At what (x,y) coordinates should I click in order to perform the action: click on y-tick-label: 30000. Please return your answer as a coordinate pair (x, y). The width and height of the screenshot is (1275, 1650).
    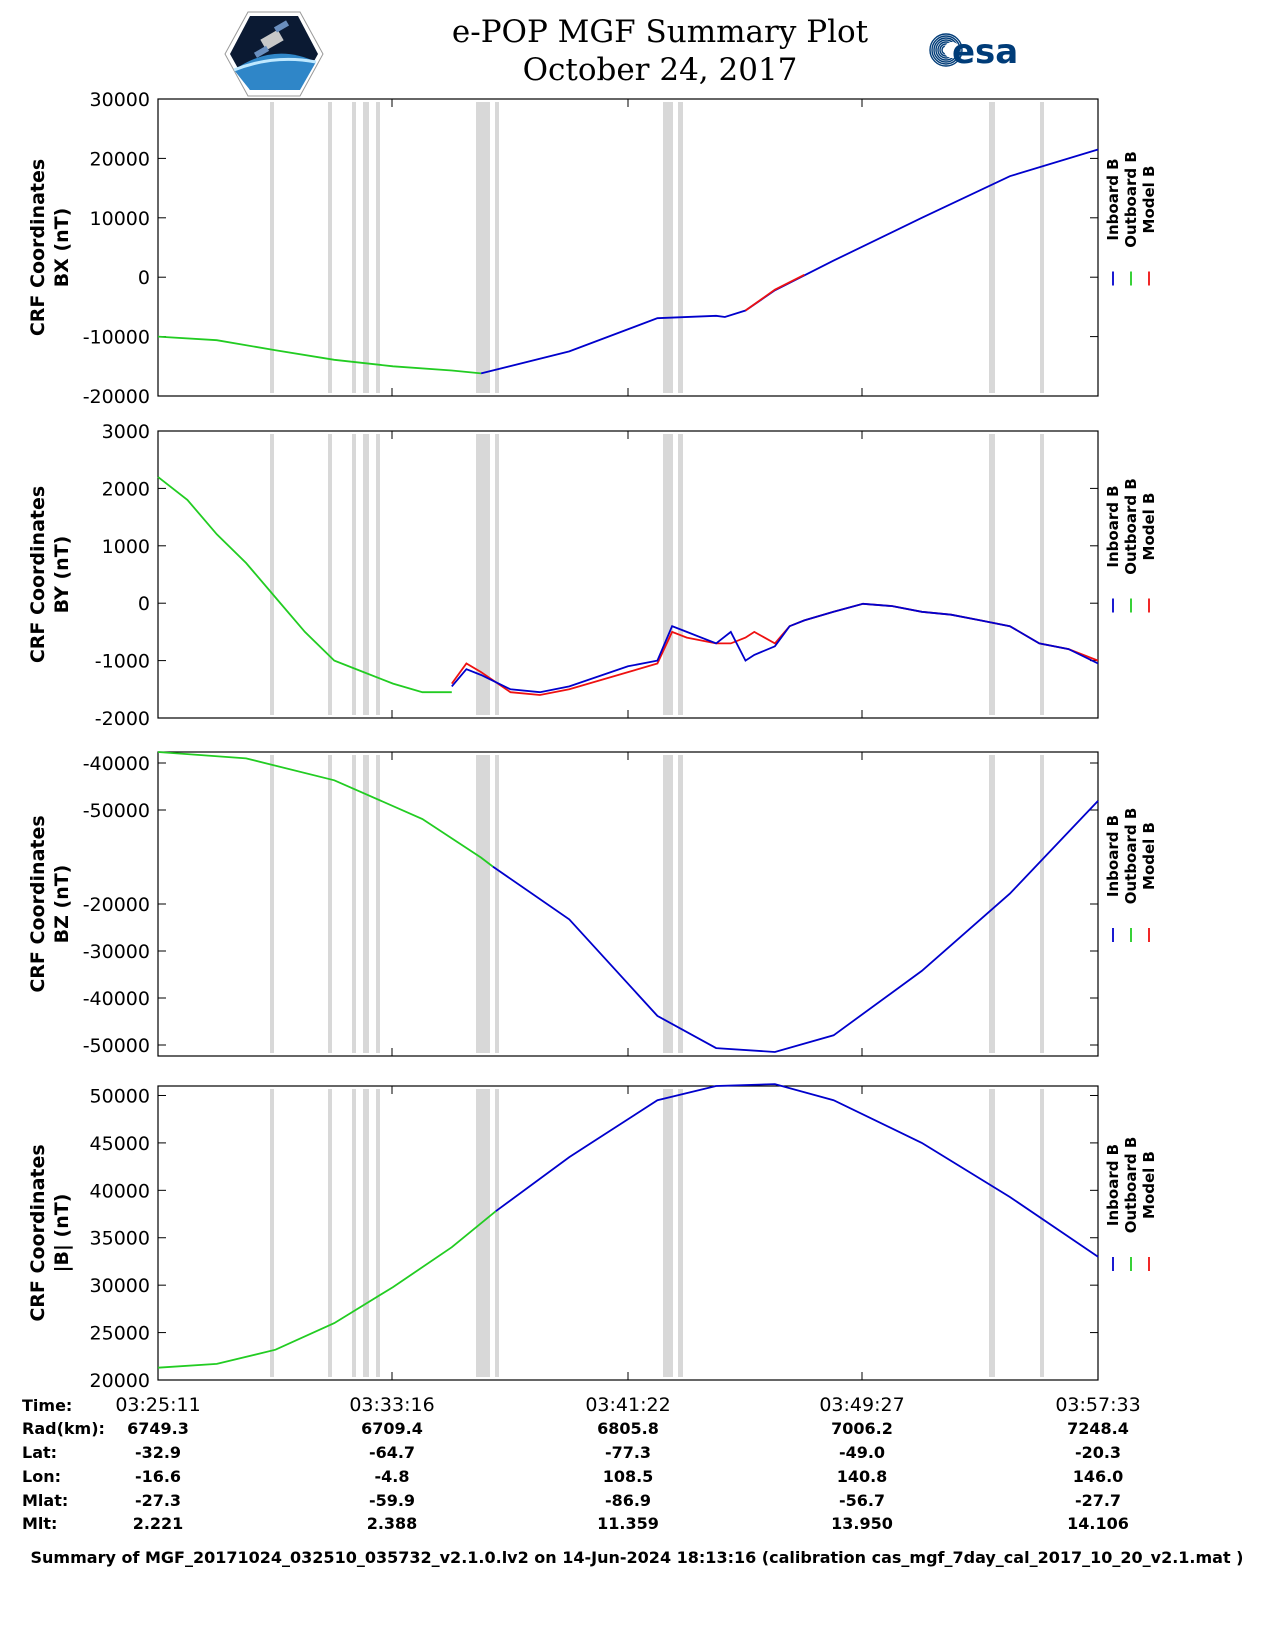
    Looking at the image, I should click on (120, 100).